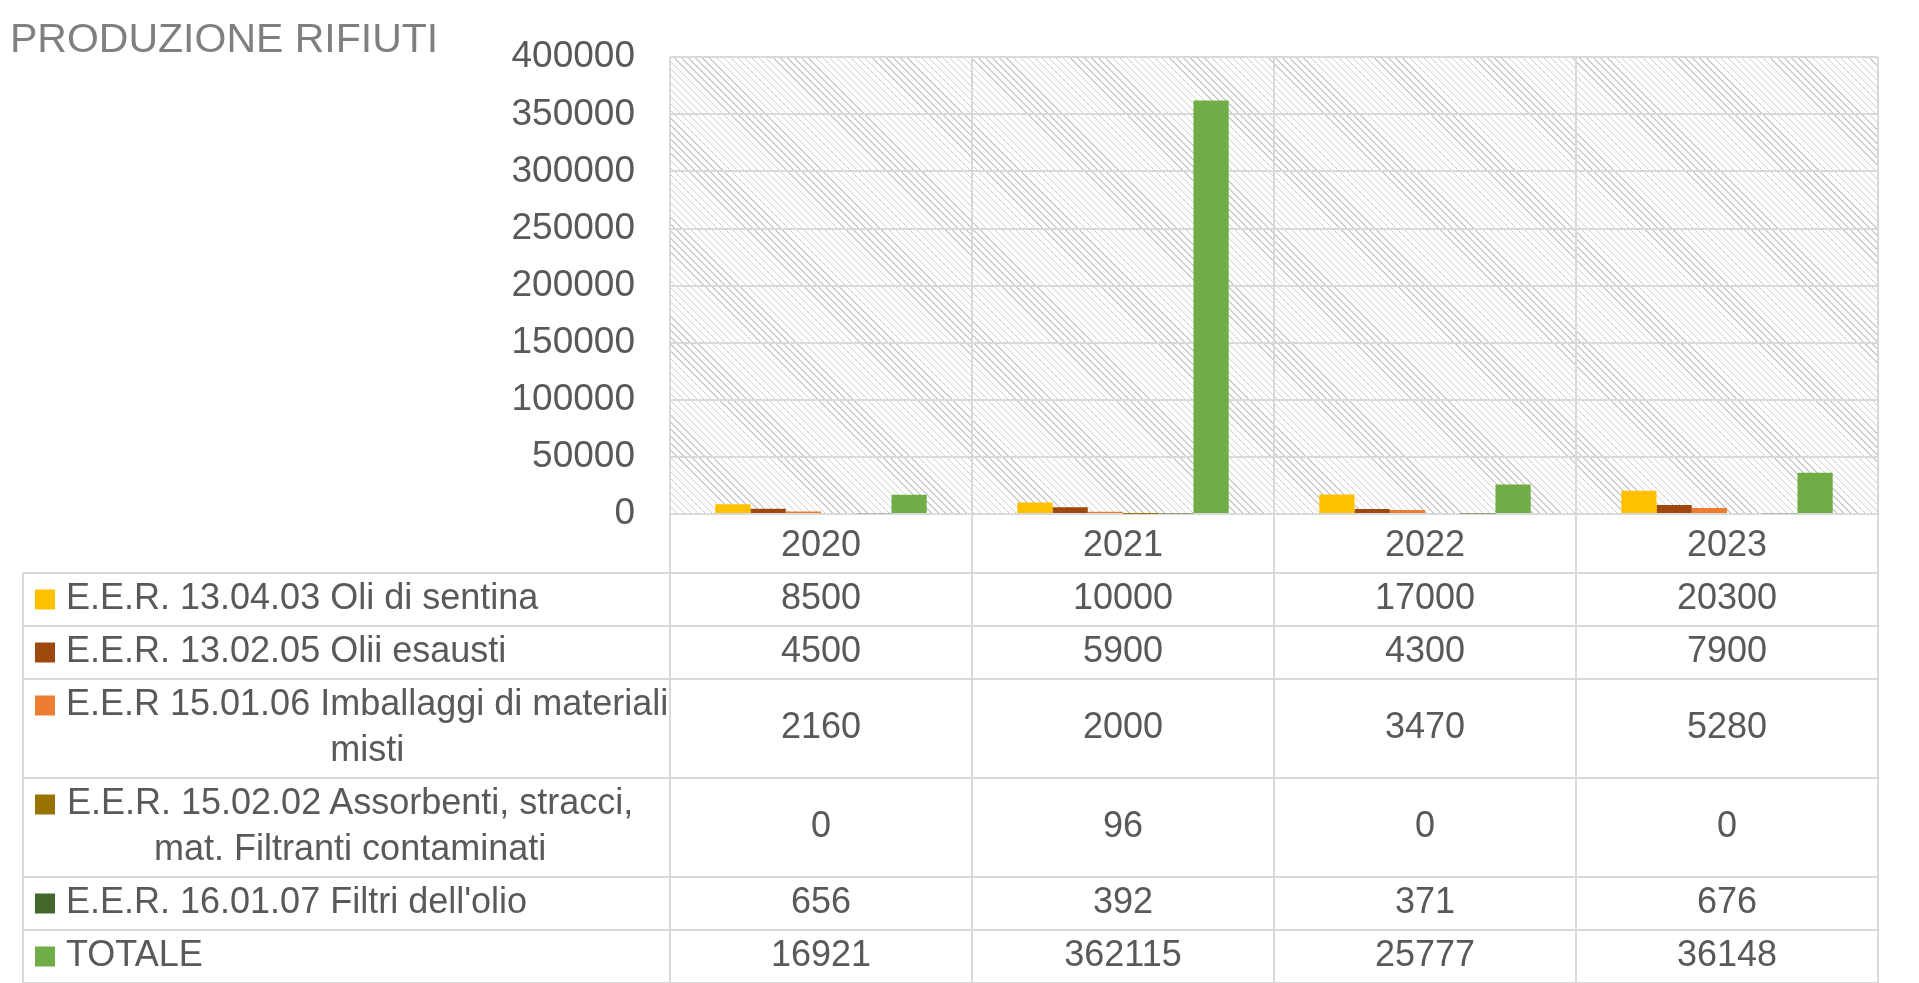  I want to click on legend-label: TOTALE, so click(134, 954).